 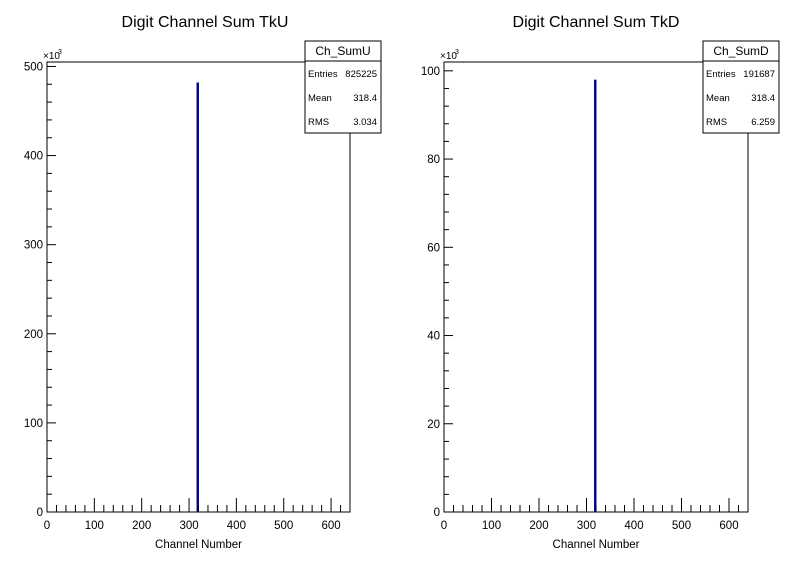 What do you see at coordinates (763, 122) in the screenshot?
I see `stats-value: 6.259` at bounding box center [763, 122].